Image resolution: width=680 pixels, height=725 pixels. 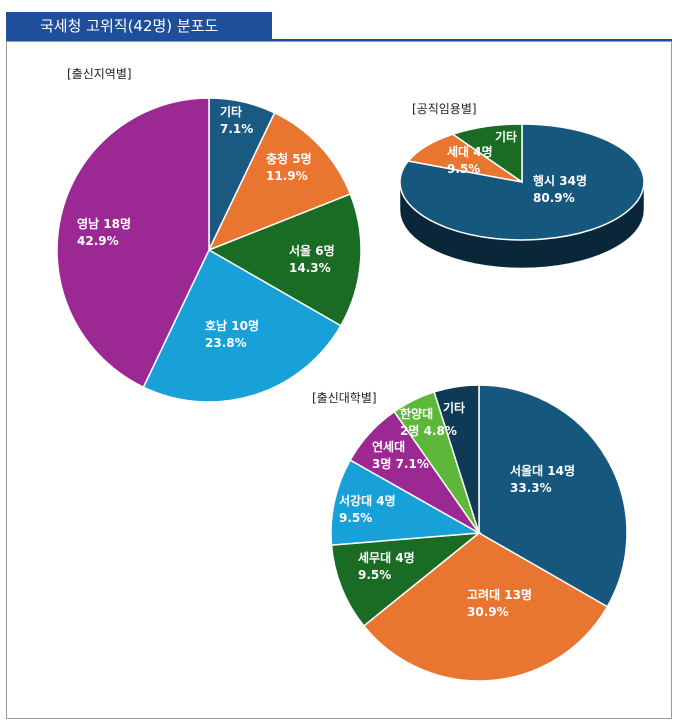 What do you see at coordinates (139, 26) in the screenshot?
I see `page-title: 국세청 고위직(42명) 분포도` at bounding box center [139, 26].